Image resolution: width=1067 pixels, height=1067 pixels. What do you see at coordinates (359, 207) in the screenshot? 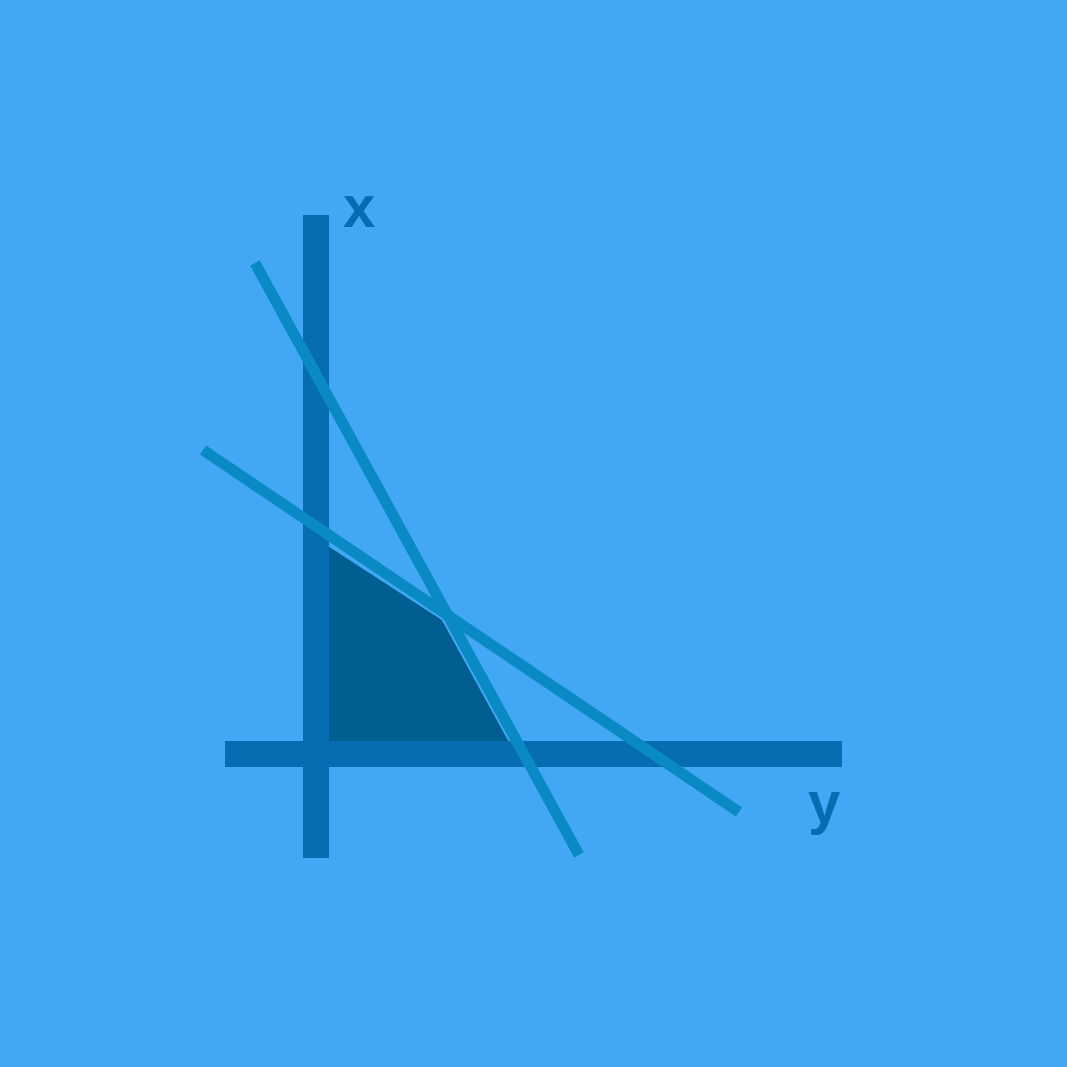
I see `vertical-axis-label: x` at bounding box center [359, 207].